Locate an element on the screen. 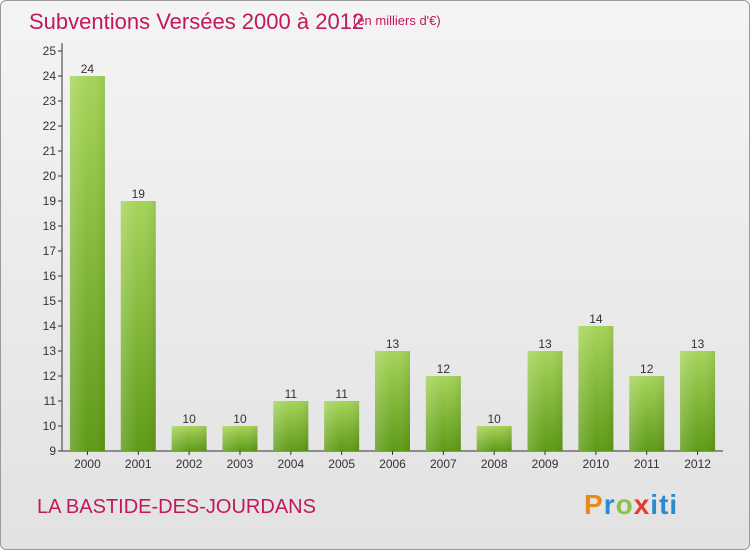 Image resolution: width=750 pixels, height=550 pixels. x-tick-label: 2000 is located at coordinates (87, 464).